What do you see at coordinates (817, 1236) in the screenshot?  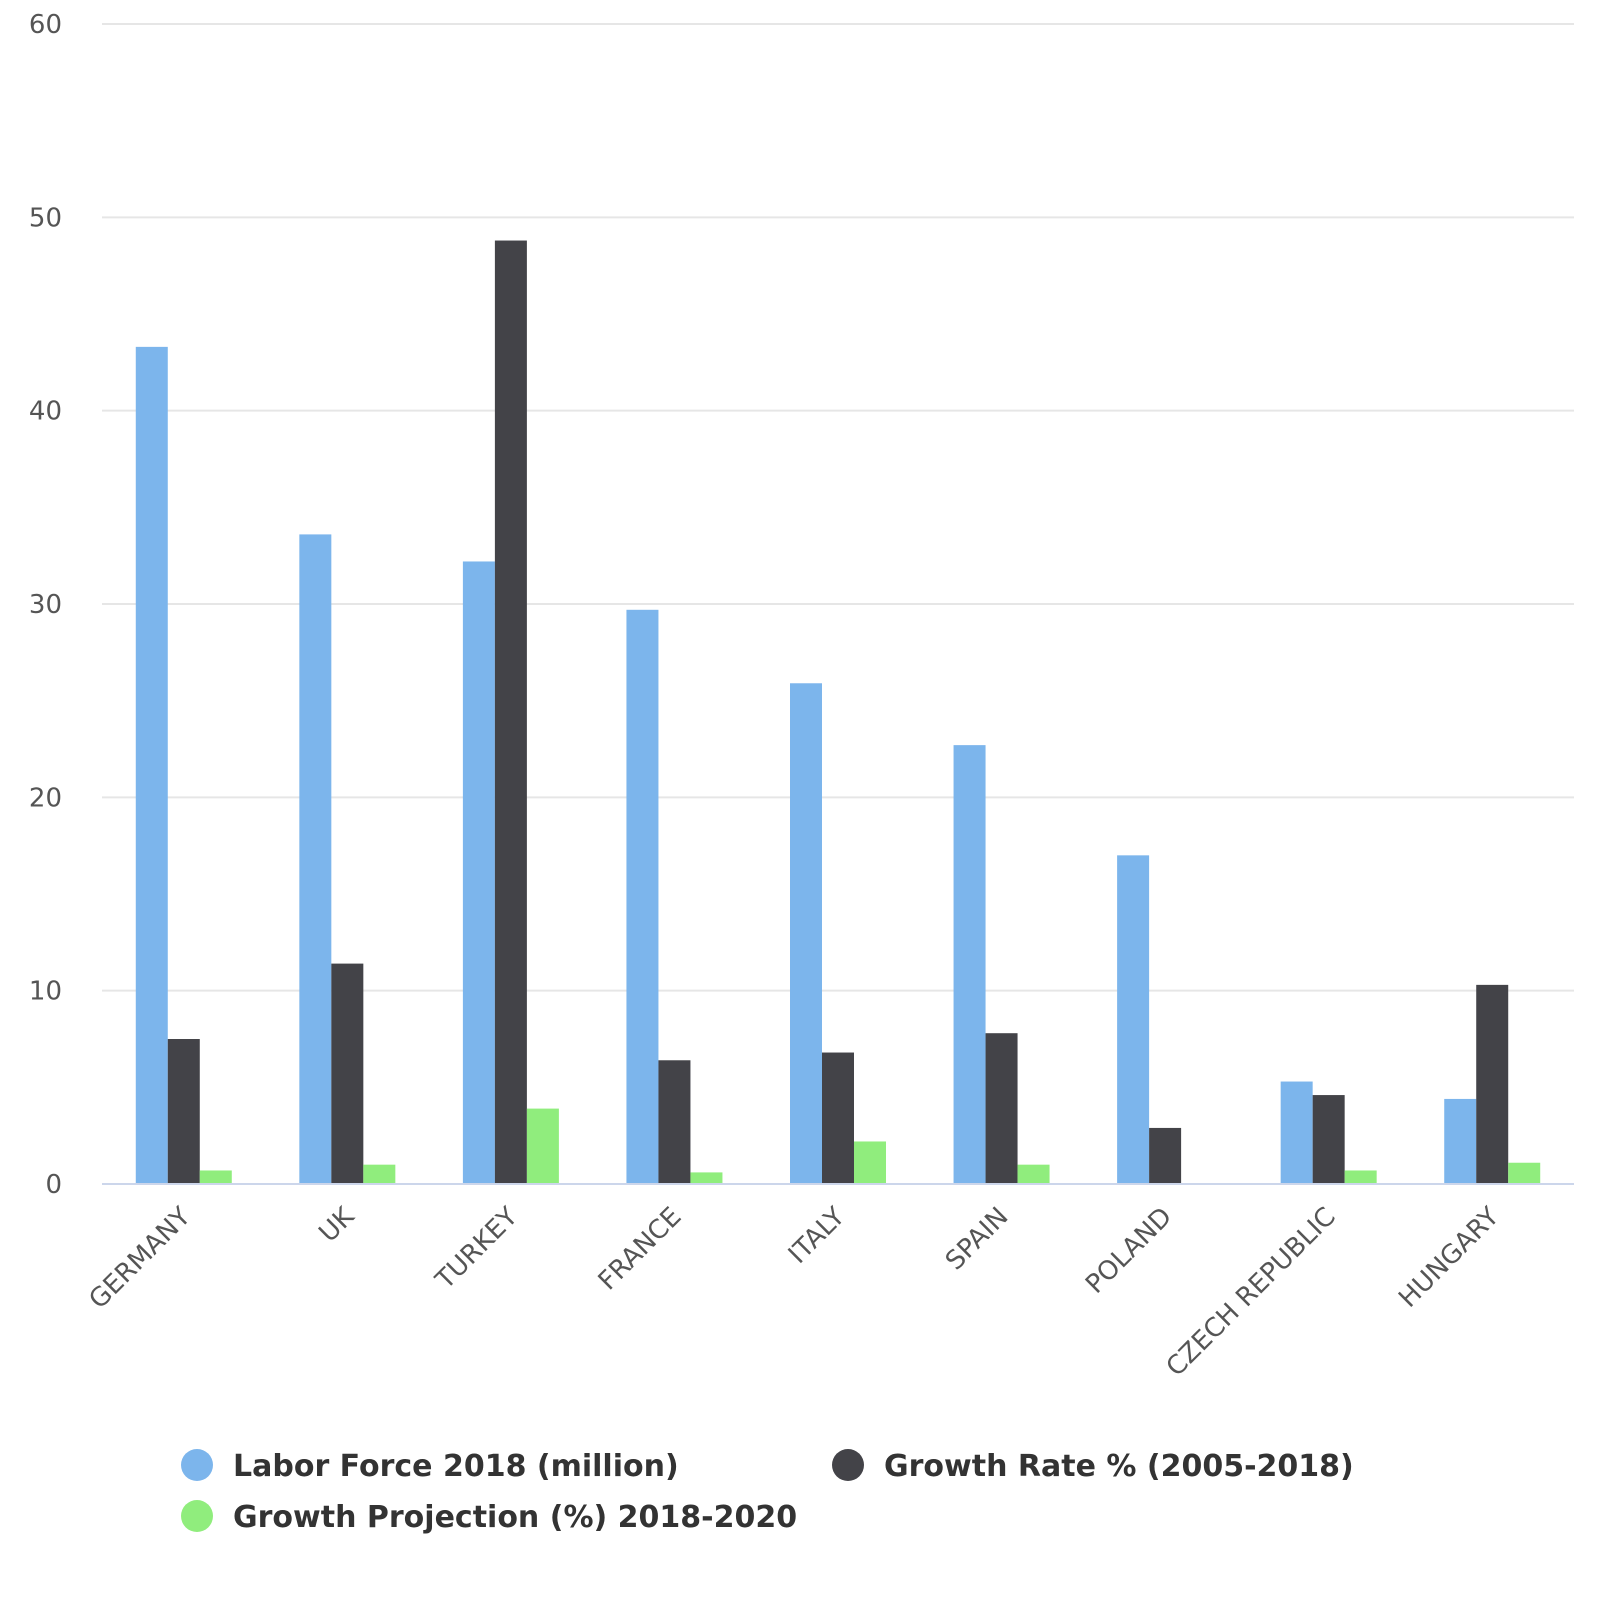 I see `x-tick-label-italy: ITALY` at bounding box center [817, 1236].